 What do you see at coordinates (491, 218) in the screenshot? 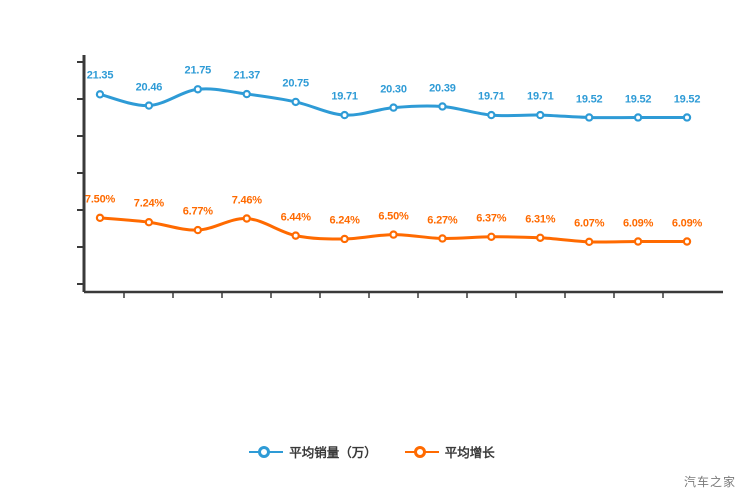
I see `data-point-label: 6.37%` at bounding box center [491, 218].